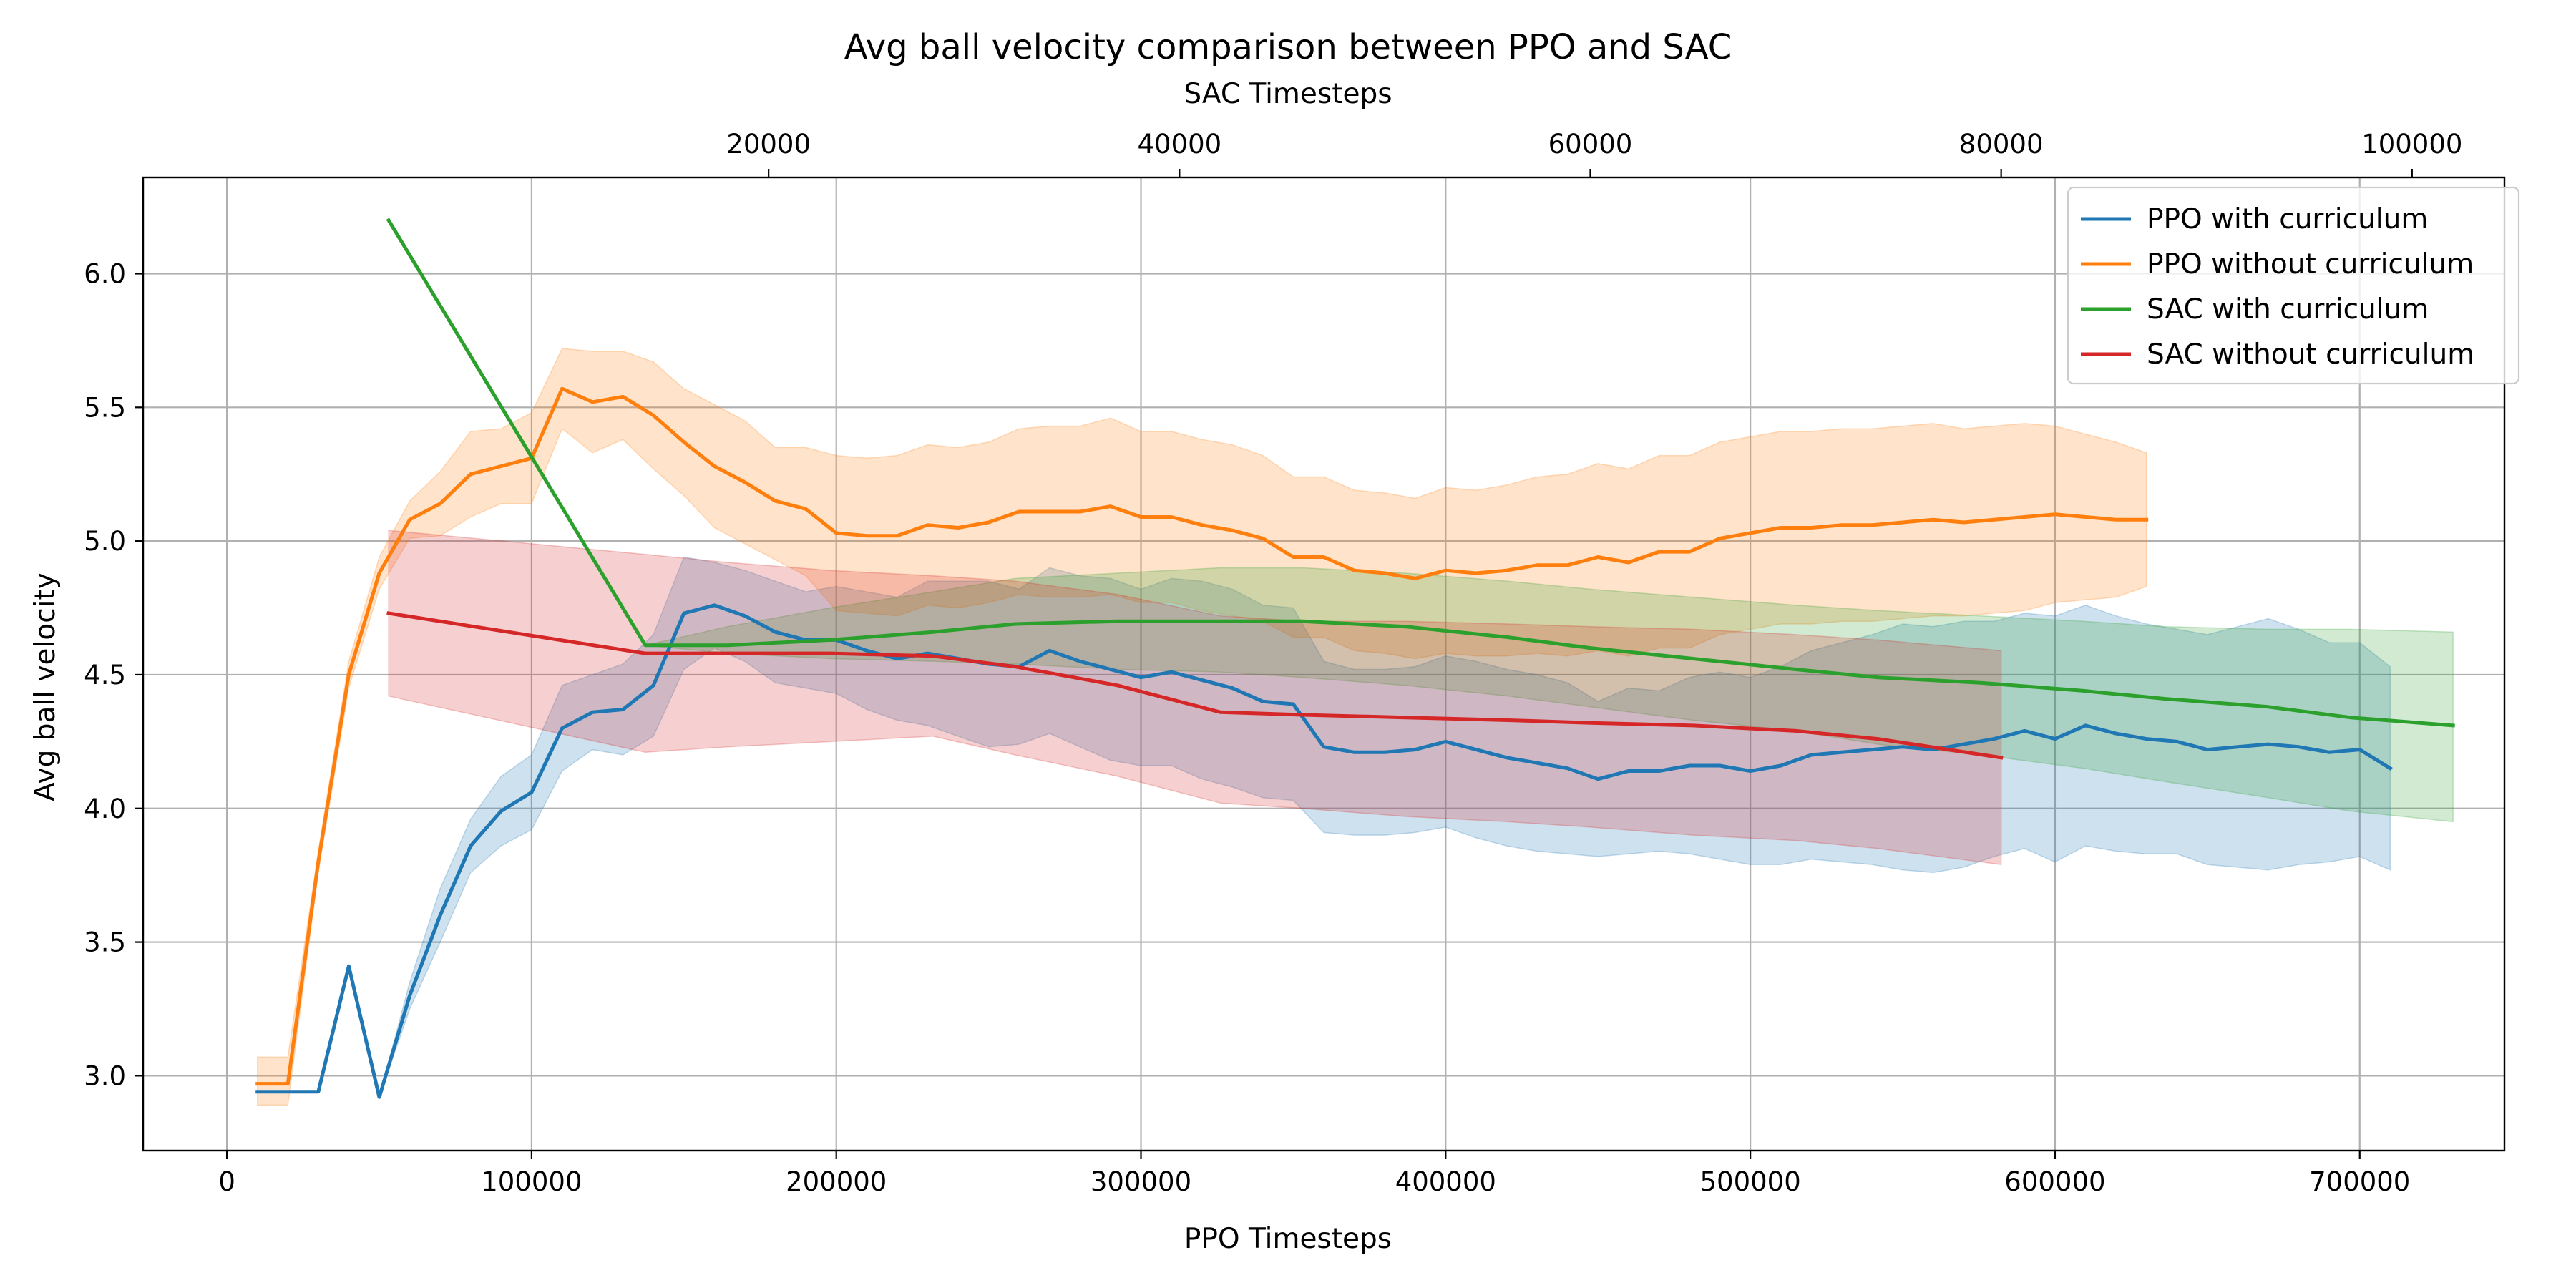 The width and height of the screenshot is (2576, 1288). Describe the element at coordinates (226, 1181) in the screenshot. I see `x-tick-label: 0` at that location.